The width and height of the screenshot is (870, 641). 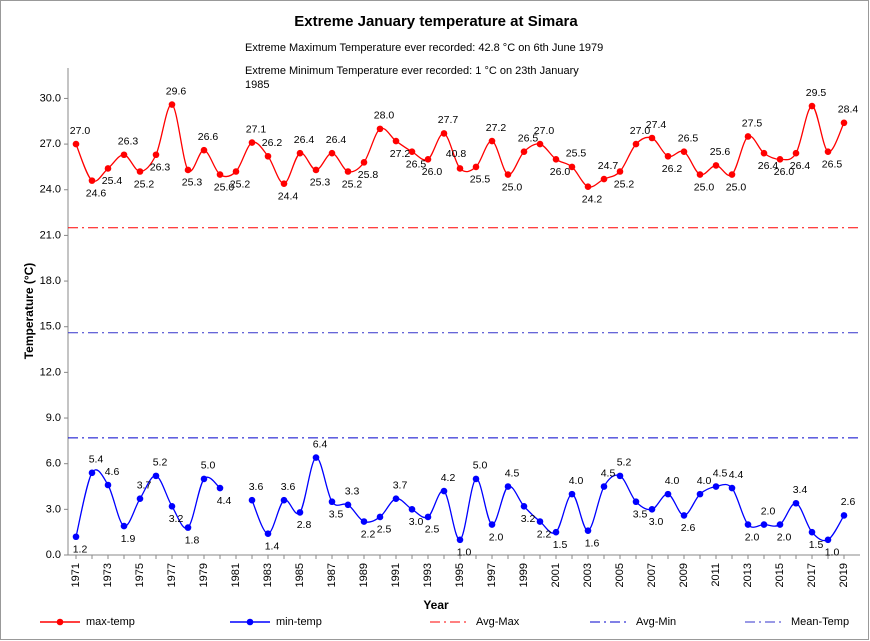 I want to click on data-label: 2.0, so click(x=496, y=537).